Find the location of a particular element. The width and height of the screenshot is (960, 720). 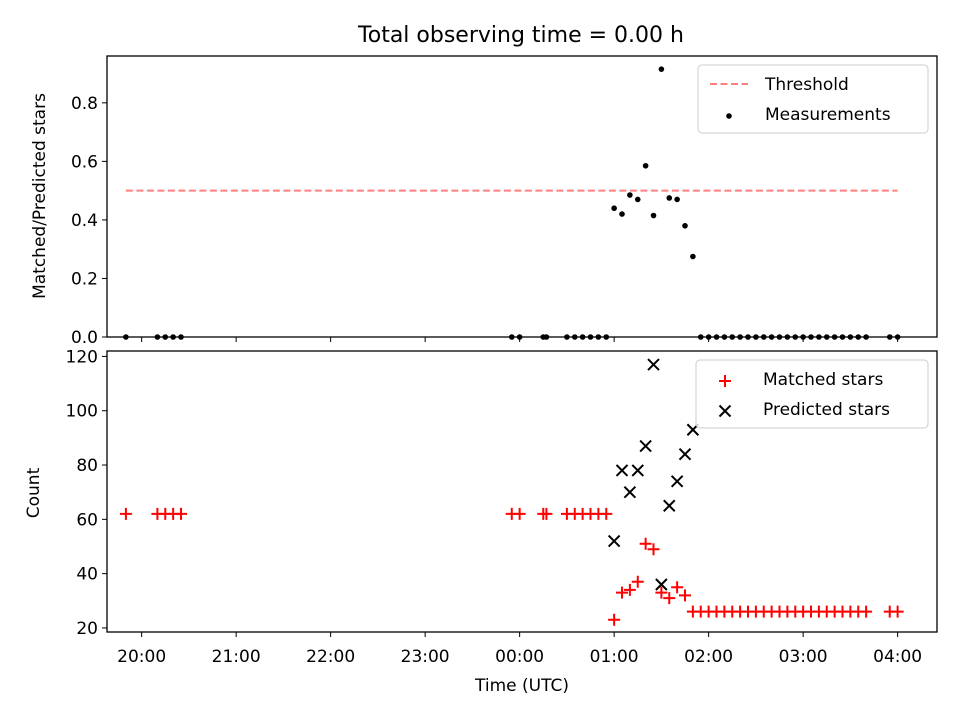

xtick-label: 00:00 is located at coordinates (519, 657).